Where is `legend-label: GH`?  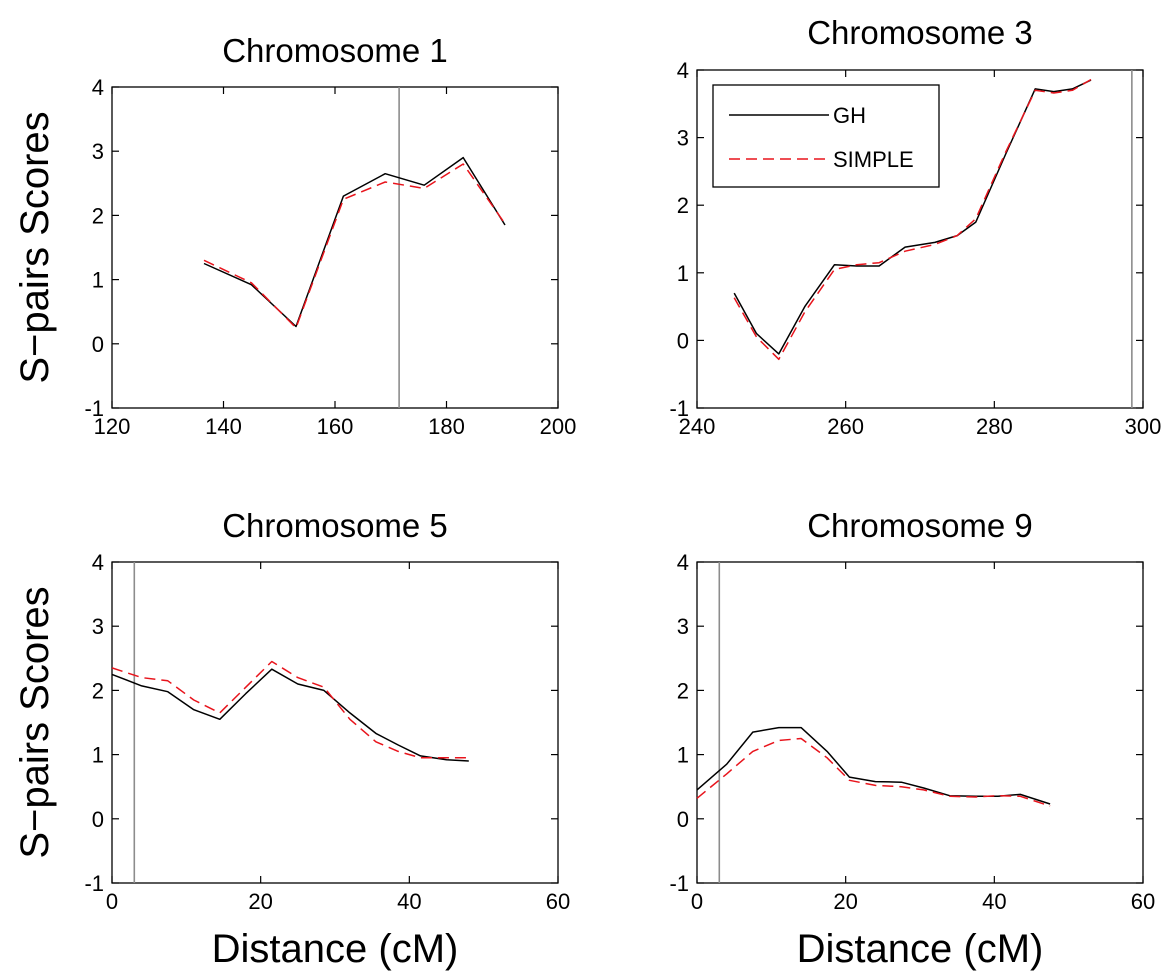 legend-label: GH is located at coordinates (849, 115).